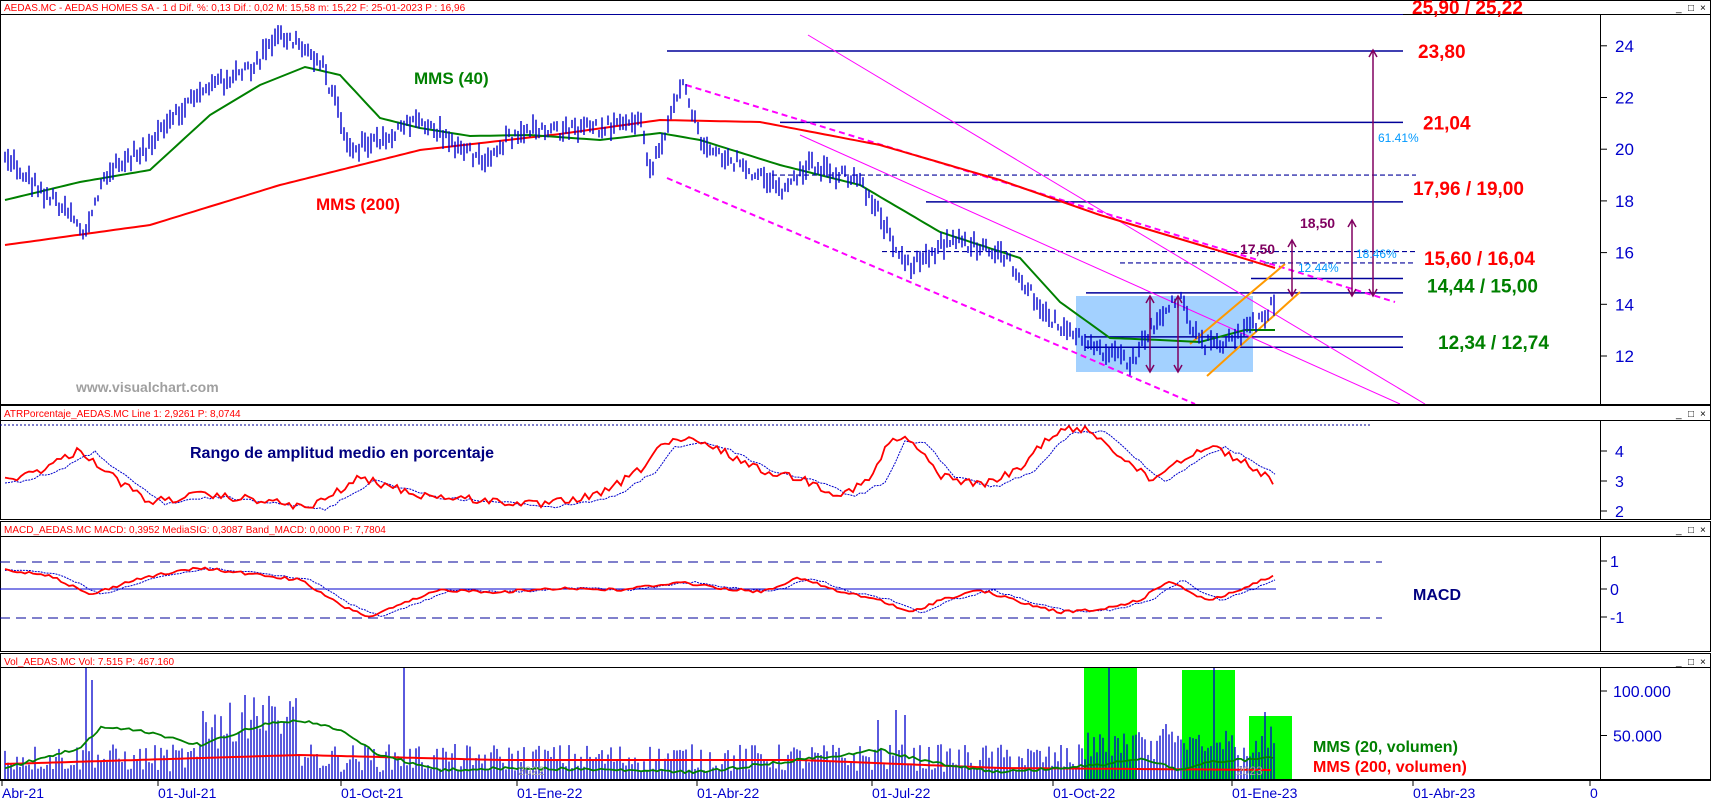 The width and height of the screenshot is (1711, 799). I want to click on price-window-controls: _ □ ×, so click(1690, 8).